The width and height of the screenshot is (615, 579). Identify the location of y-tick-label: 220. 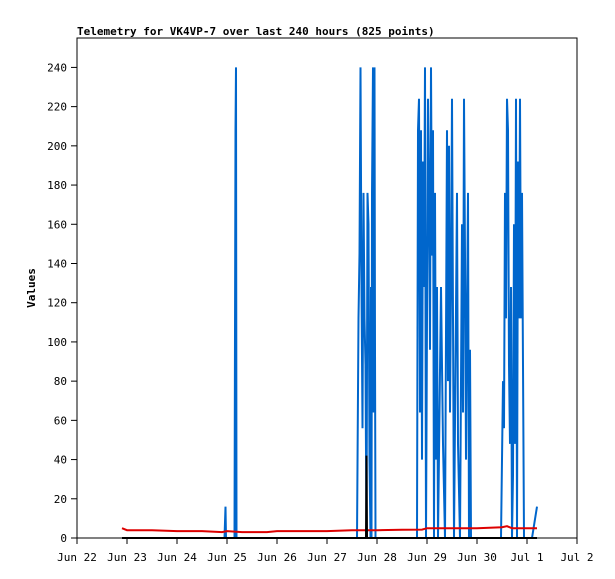
(57, 107).